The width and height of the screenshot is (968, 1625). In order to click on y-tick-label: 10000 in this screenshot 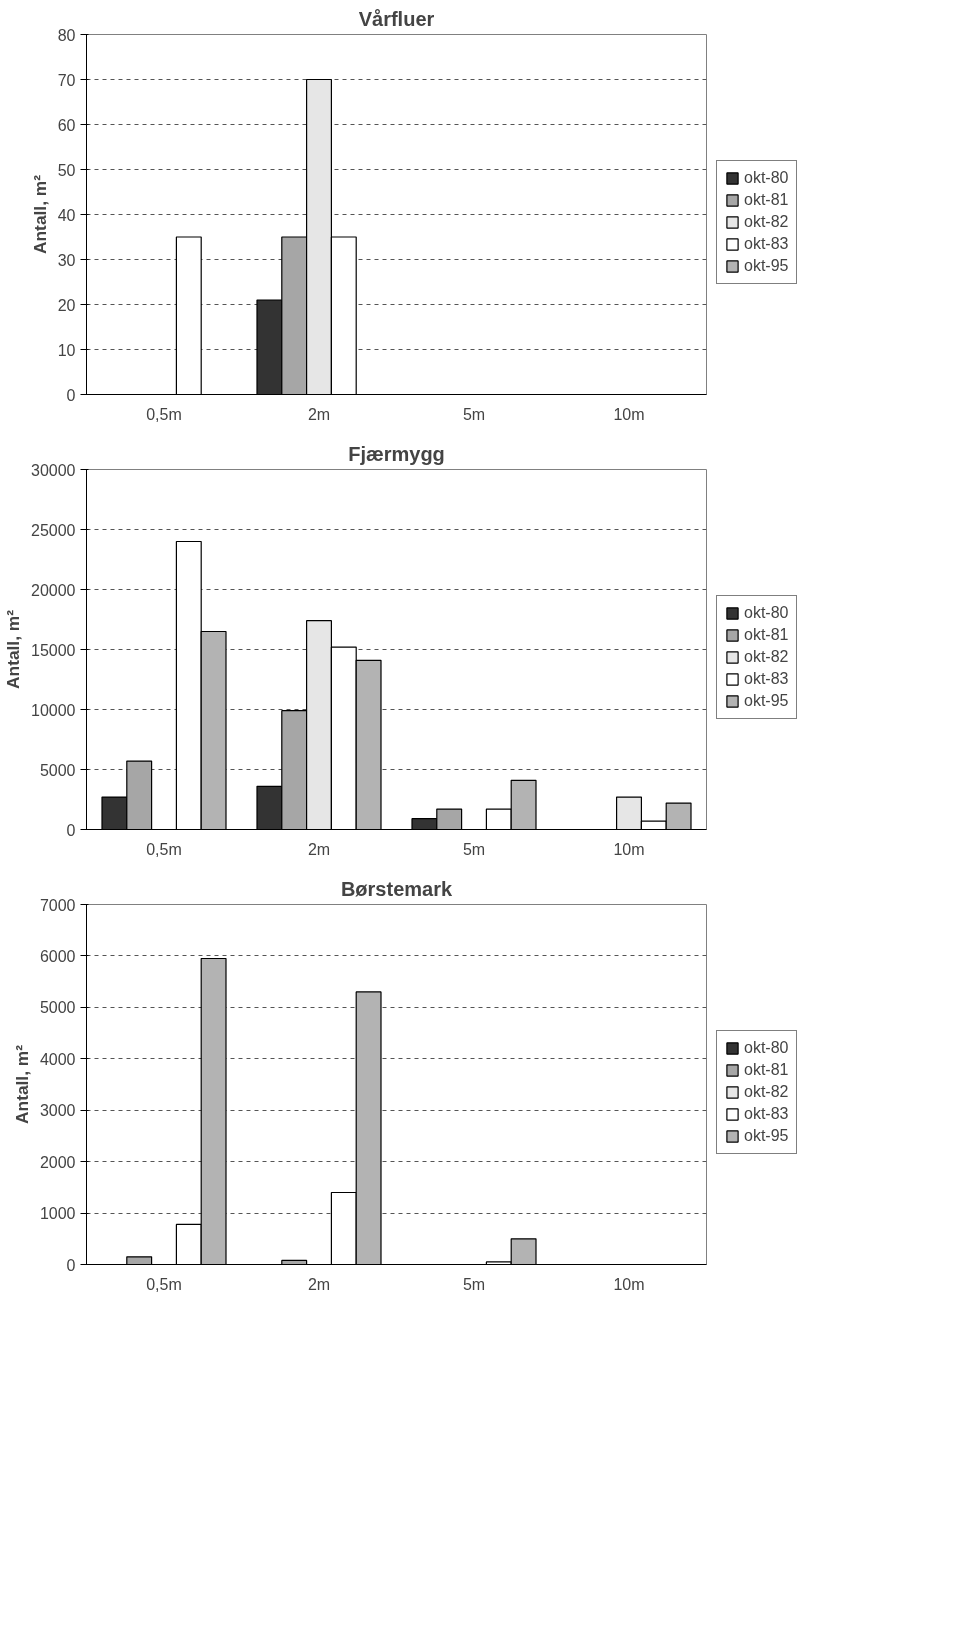, I will do `click(53, 710)`.